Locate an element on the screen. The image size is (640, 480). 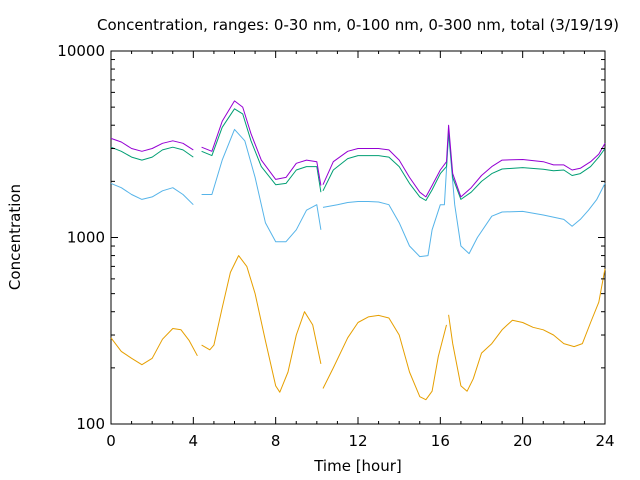
x-tick-label: 12 is located at coordinates (357, 441).